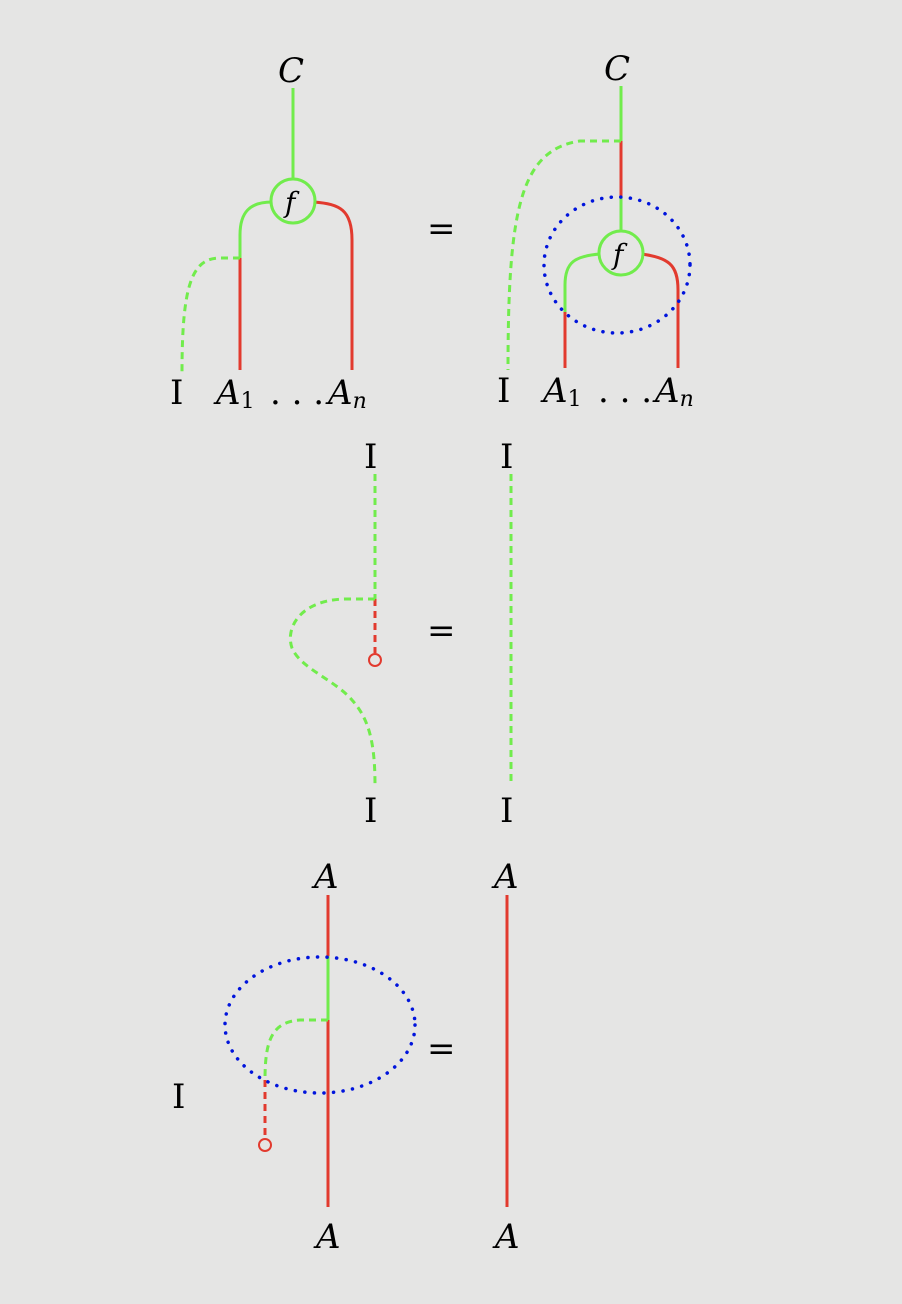  I want to click on eq3-rhs: A A, so click(505, 1057).